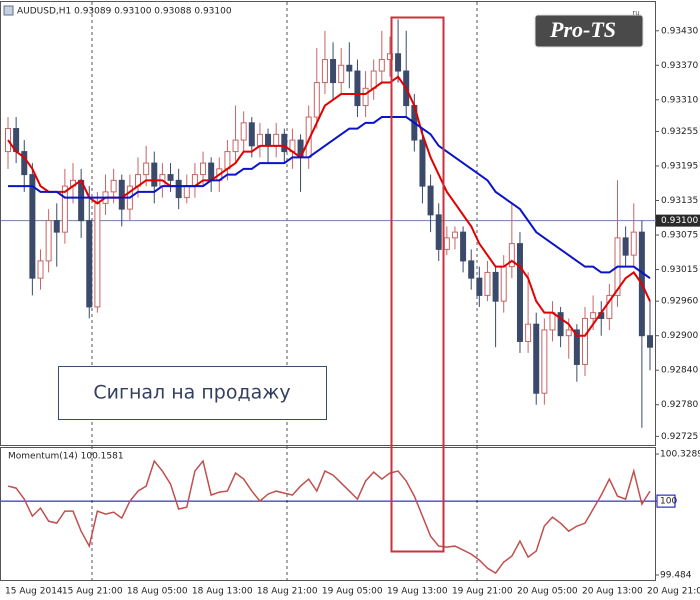  Describe the element at coordinates (679, 201) in the screenshot. I see `y-tick-label: 0.93135` at that location.